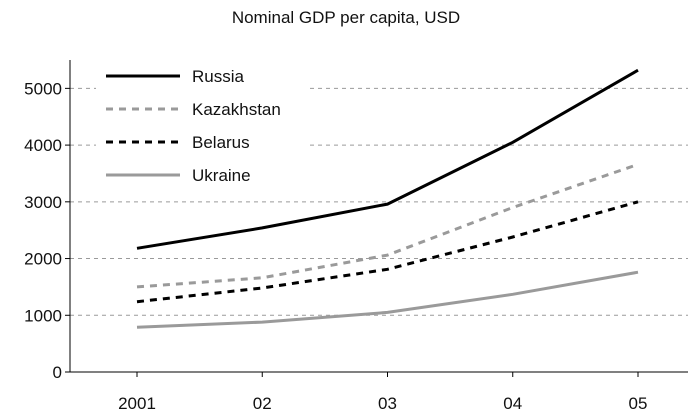 The image size is (692, 414). What do you see at coordinates (43, 202) in the screenshot?
I see `y-tick-label: 3000` at bounding box center [43, 202].